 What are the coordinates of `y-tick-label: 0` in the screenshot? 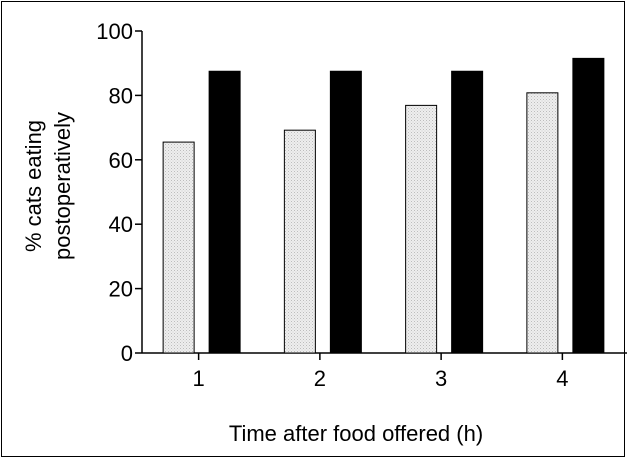 It's located at (127, 353).